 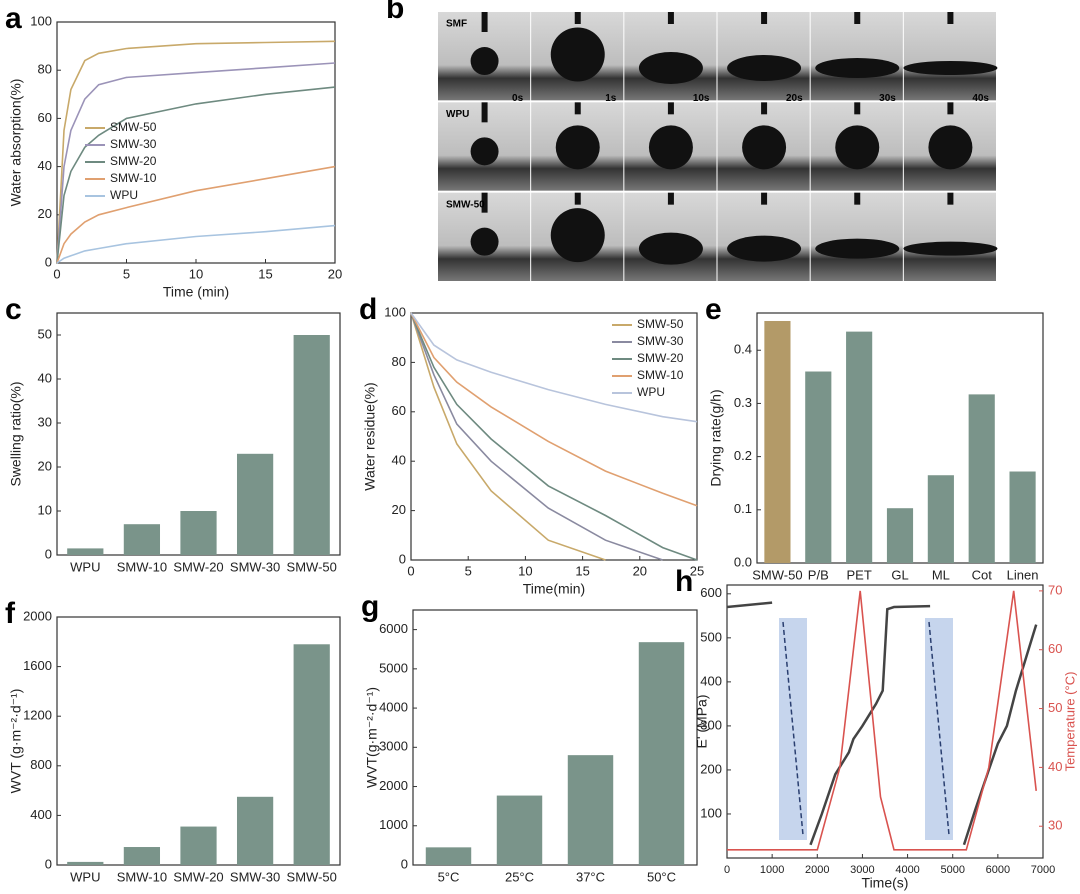 I want to click on y2-tick-label: 60, so click(x=1055, y=648).